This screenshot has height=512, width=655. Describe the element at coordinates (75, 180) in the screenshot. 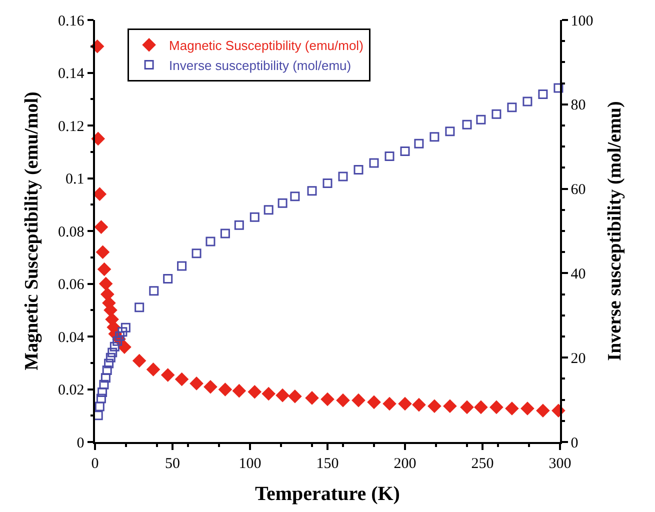

I see `y-tick-label: 0.1` at that location.